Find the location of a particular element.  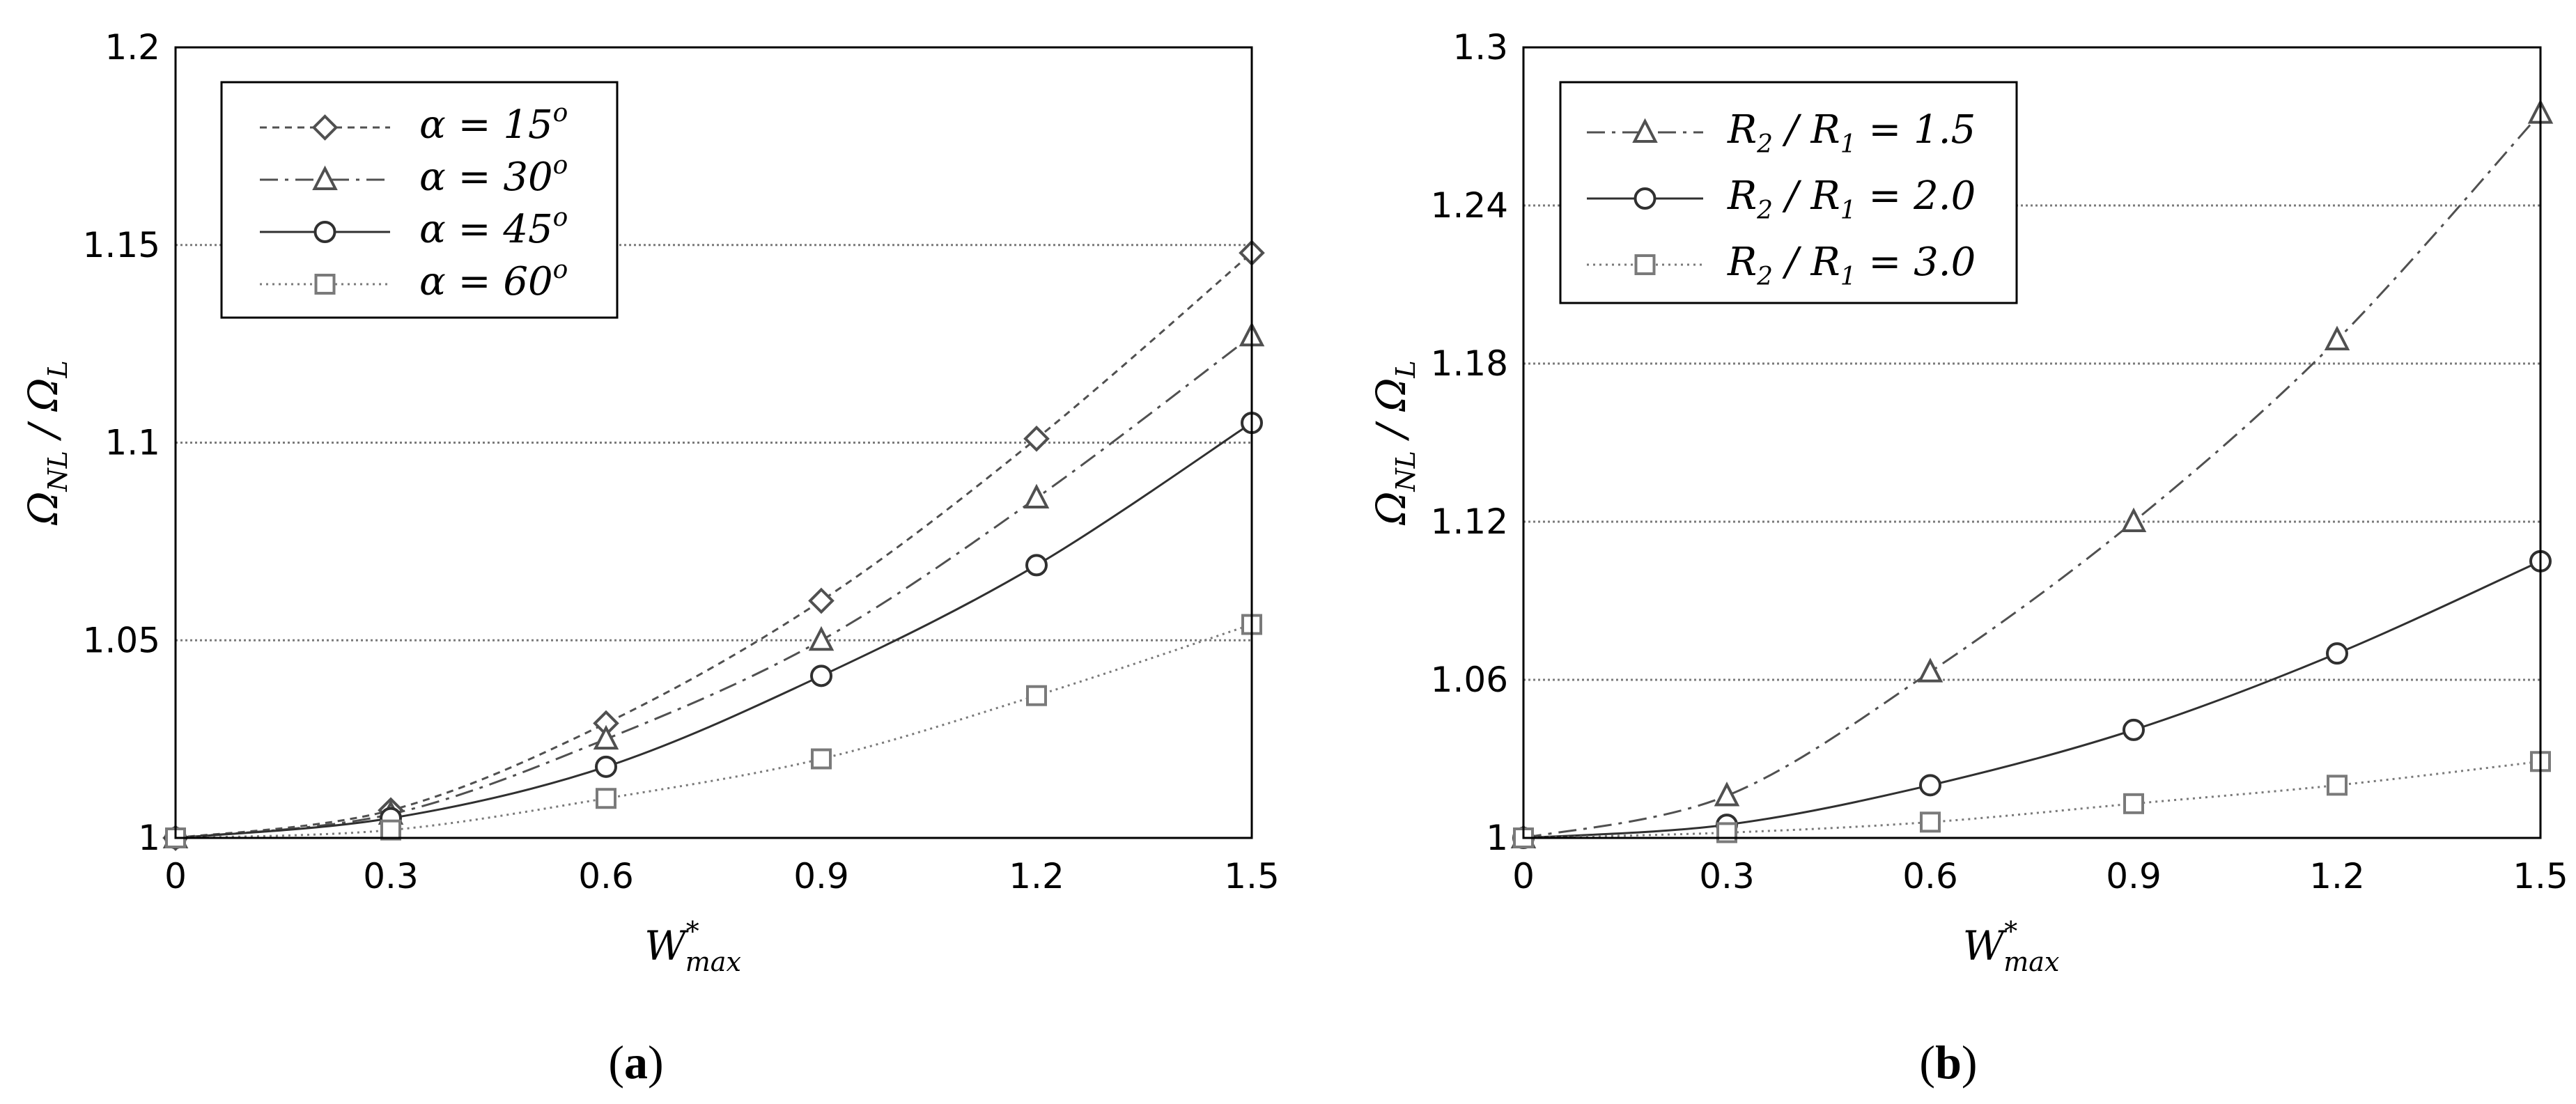

y-tick-label: 1.06 is located at coordinates (1469, 680).